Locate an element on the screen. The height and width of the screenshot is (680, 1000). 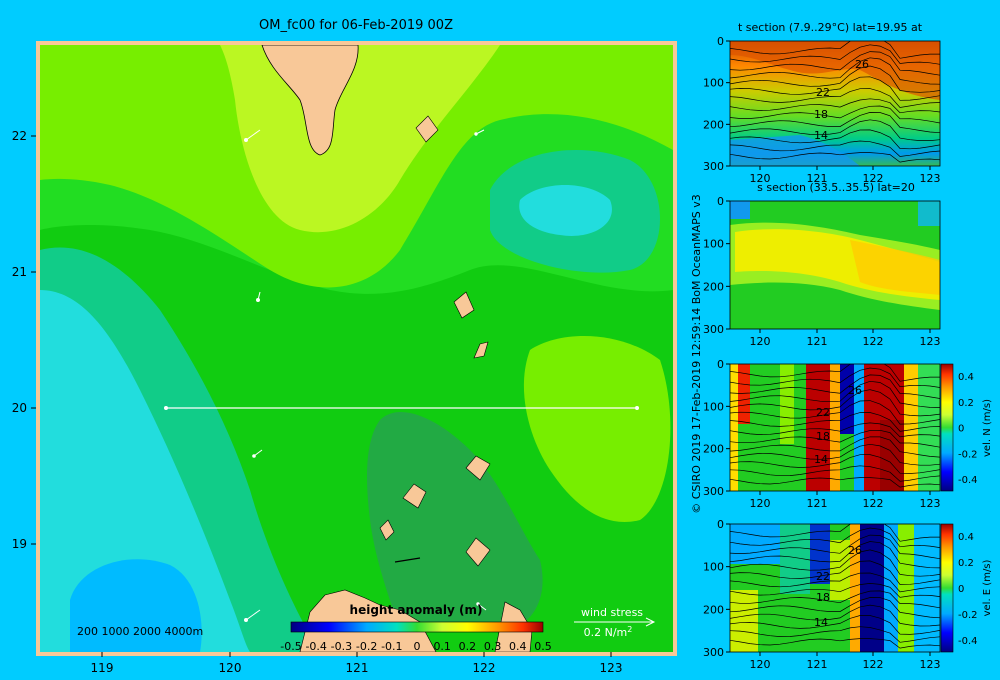
colorbar-tick: 0.1 is located at coordinates (442, 646).